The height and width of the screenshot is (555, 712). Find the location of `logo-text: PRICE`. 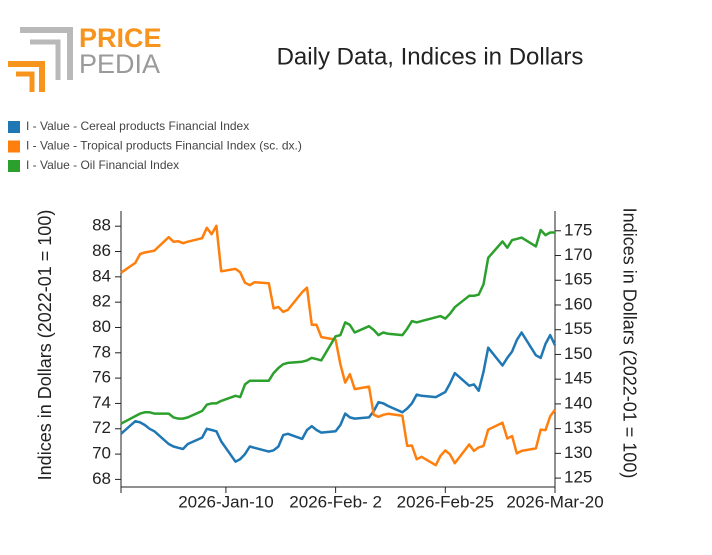

logo-text: PRICE is located at coordinates (120, 38).